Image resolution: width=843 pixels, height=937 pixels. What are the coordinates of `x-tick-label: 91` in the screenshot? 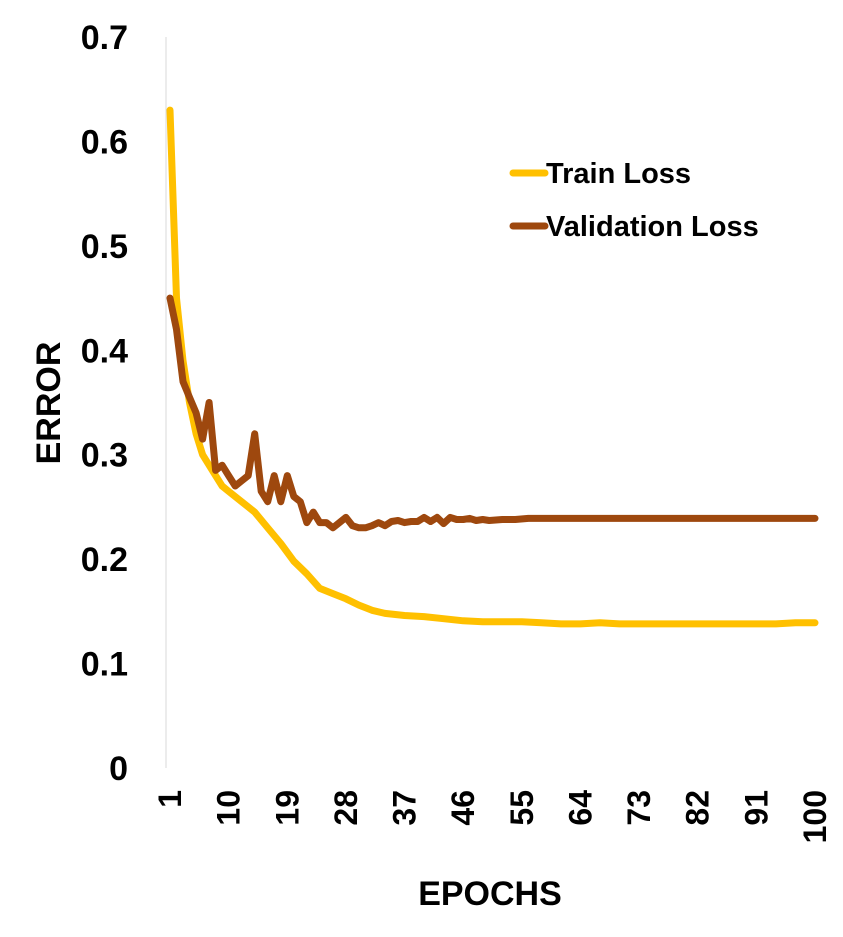 It's located at (756, 808).